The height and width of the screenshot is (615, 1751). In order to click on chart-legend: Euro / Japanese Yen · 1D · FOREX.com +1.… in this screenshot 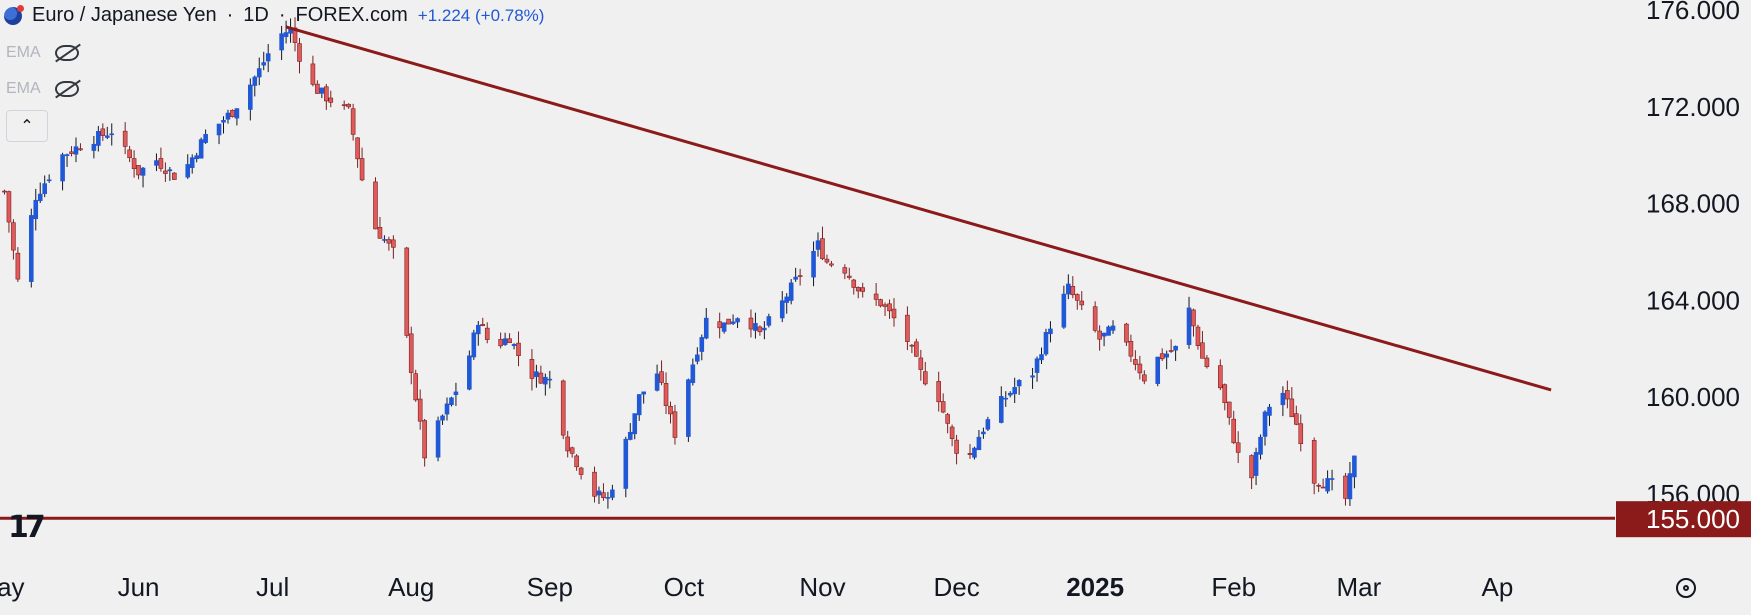, I will do `click(274, 15)`.